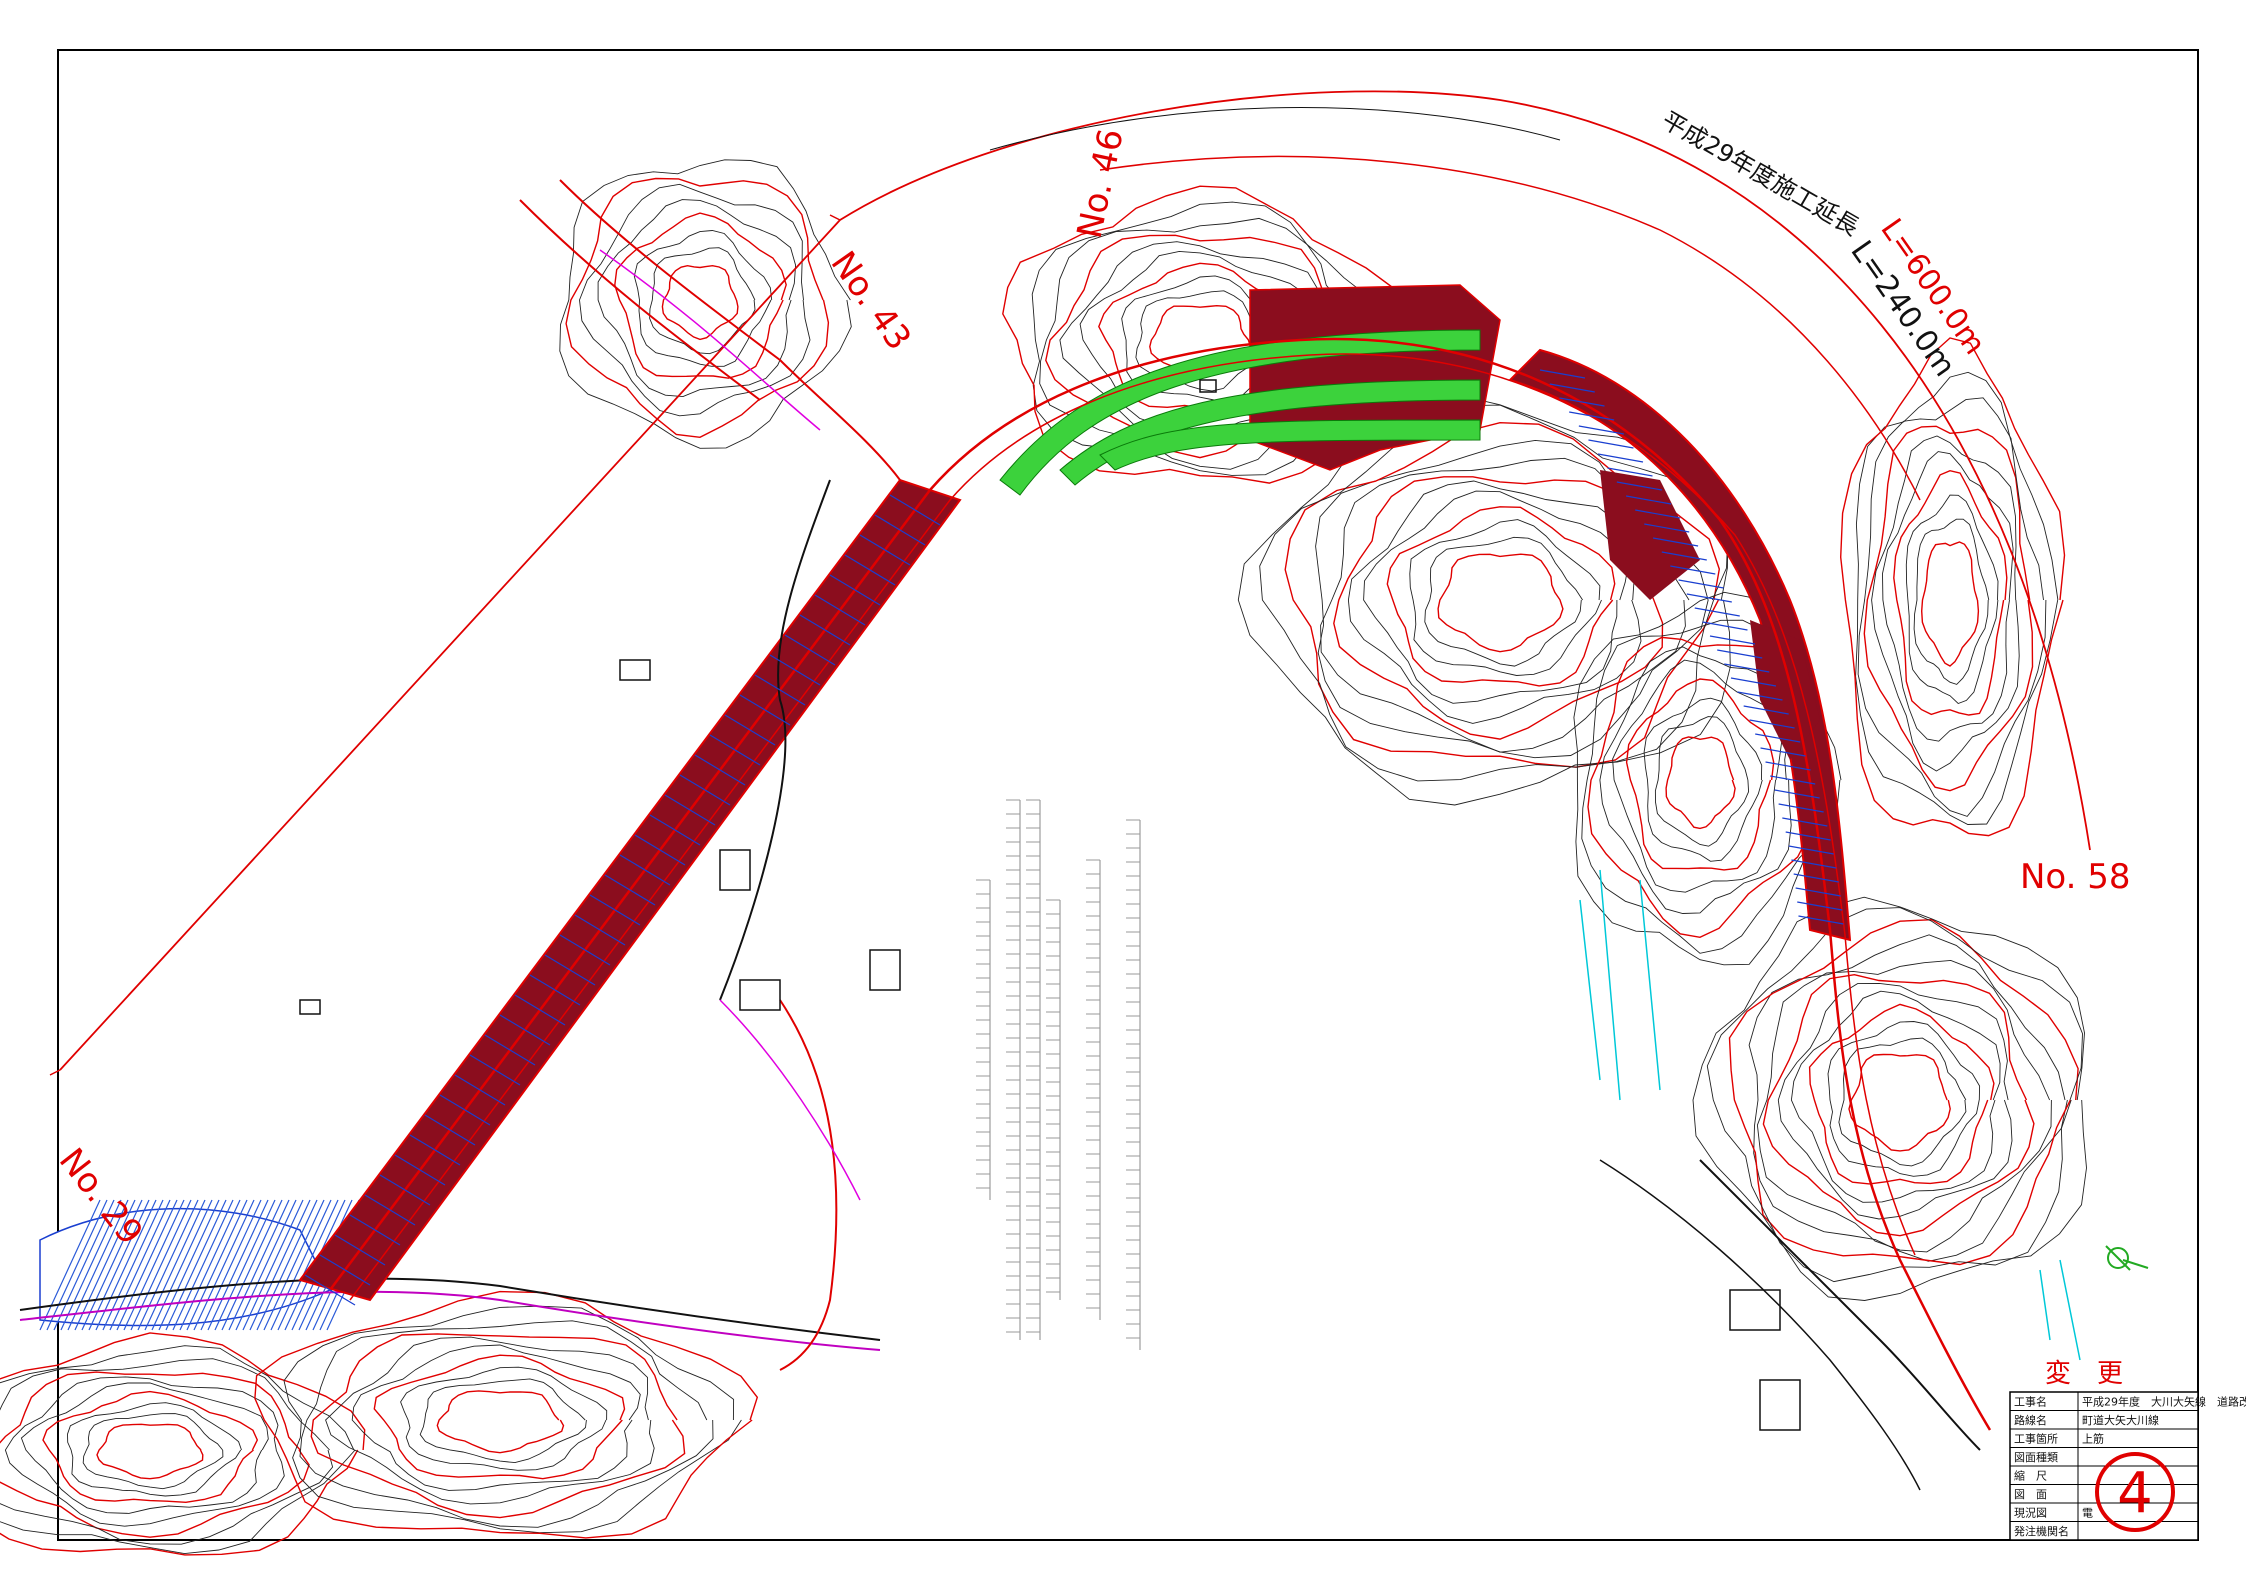 The image size is (2246, 1588). What do you see at coordinates (1275, 129) in the screenshot?
I see `construction-extent-arc-mid` at bounding box center [1275, 129].